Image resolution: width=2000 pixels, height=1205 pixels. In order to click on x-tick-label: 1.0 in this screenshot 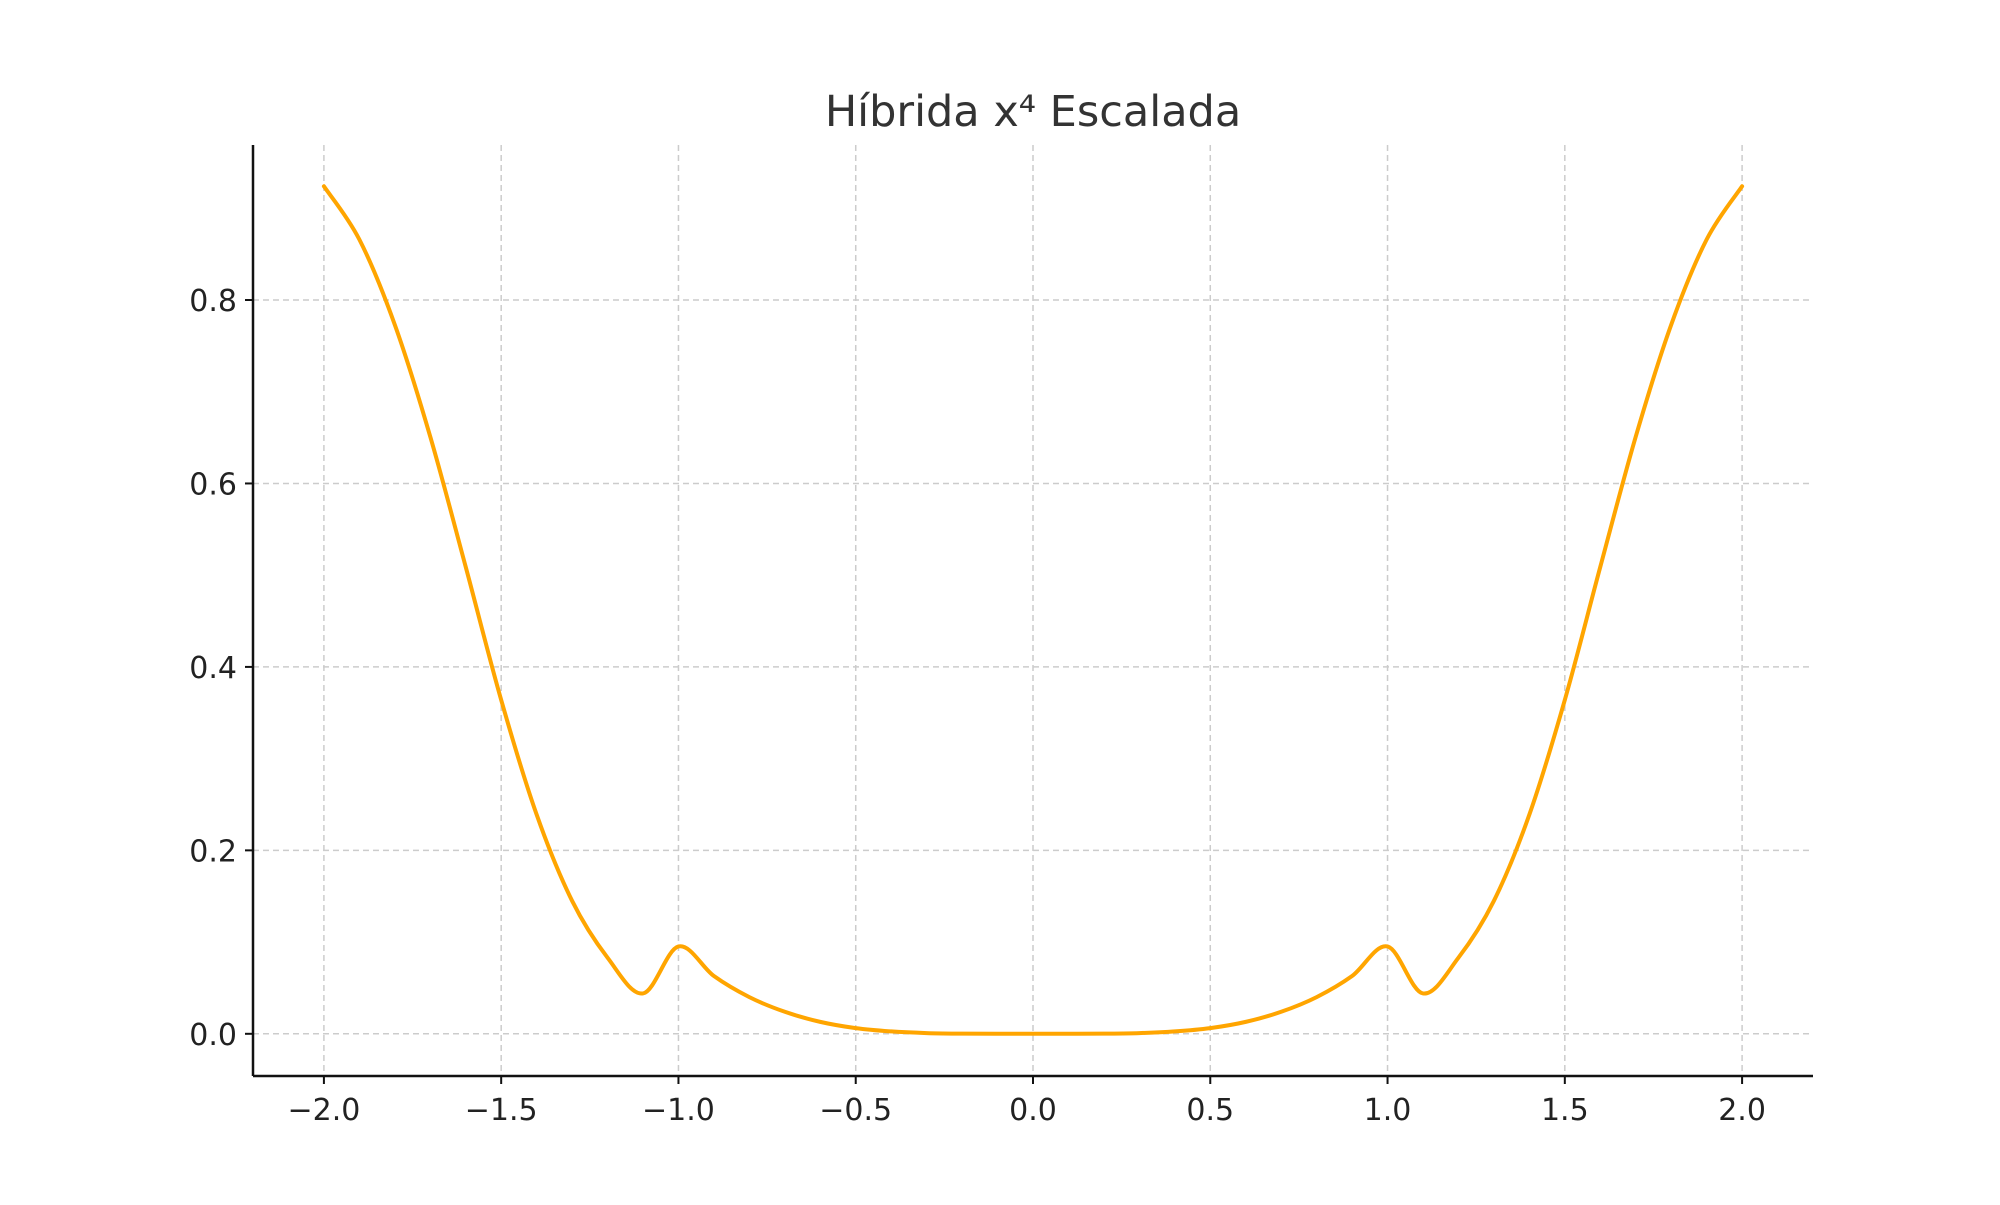, I will do `click(1388, 1110)`.